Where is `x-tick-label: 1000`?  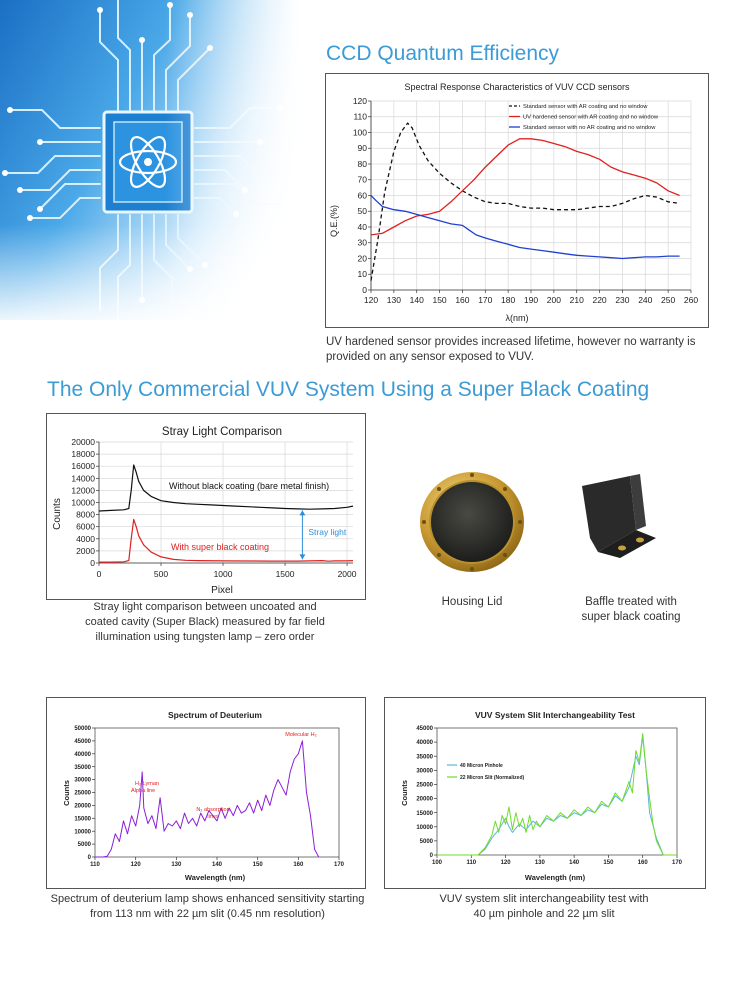
x-tick-label: 1000 is located at coordinates (223, 574).